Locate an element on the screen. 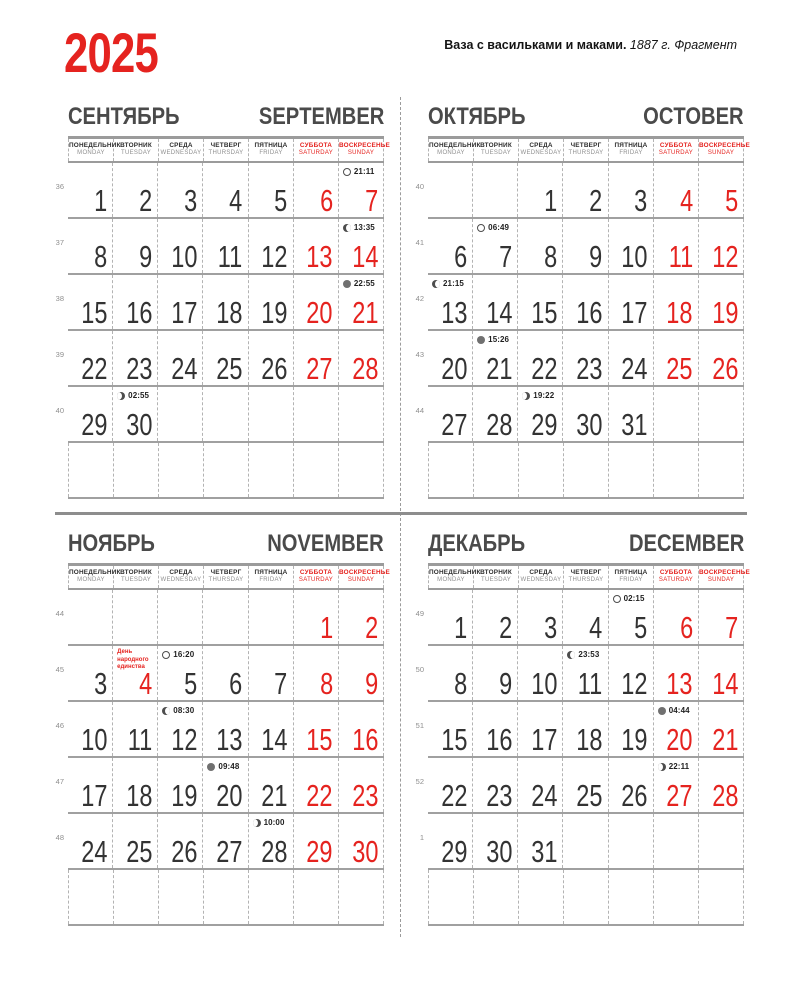  weekday-label-ru: ПОНЕДЕЛЬНИК is located at coordinates (95, 572).